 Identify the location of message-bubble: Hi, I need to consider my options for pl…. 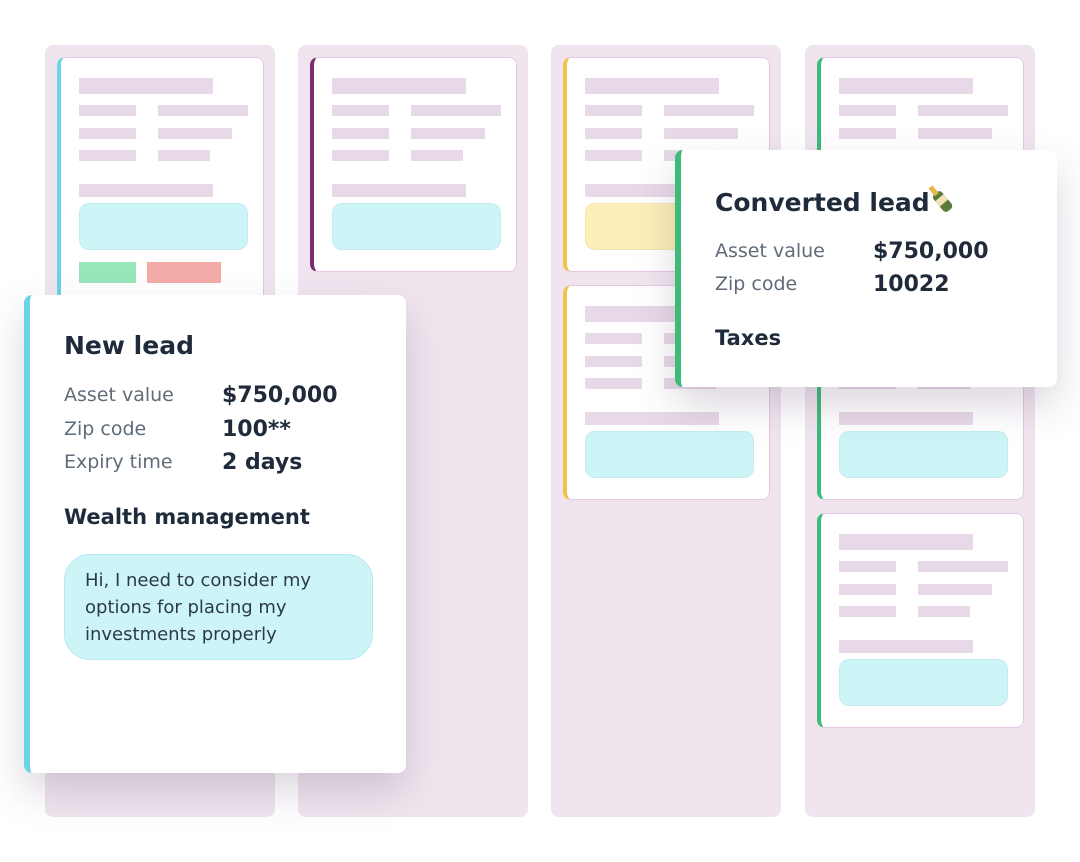
(218, 607).